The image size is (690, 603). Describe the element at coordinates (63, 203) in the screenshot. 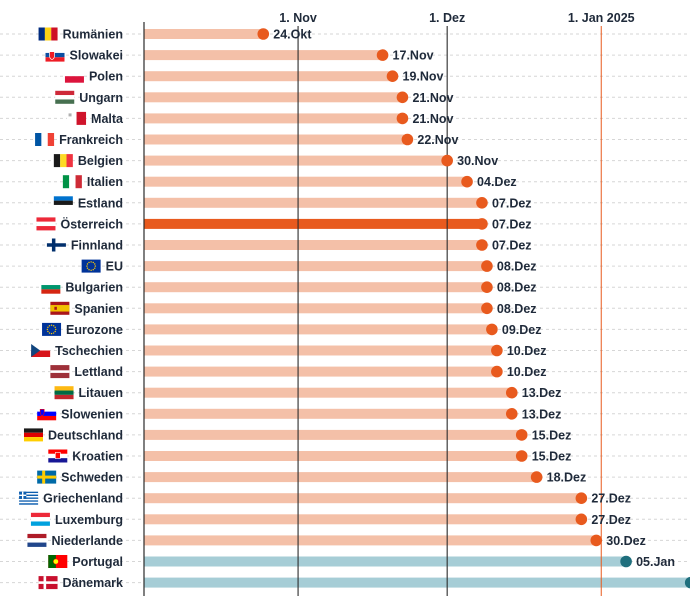

I see `flag-estonia-icon` at that location.